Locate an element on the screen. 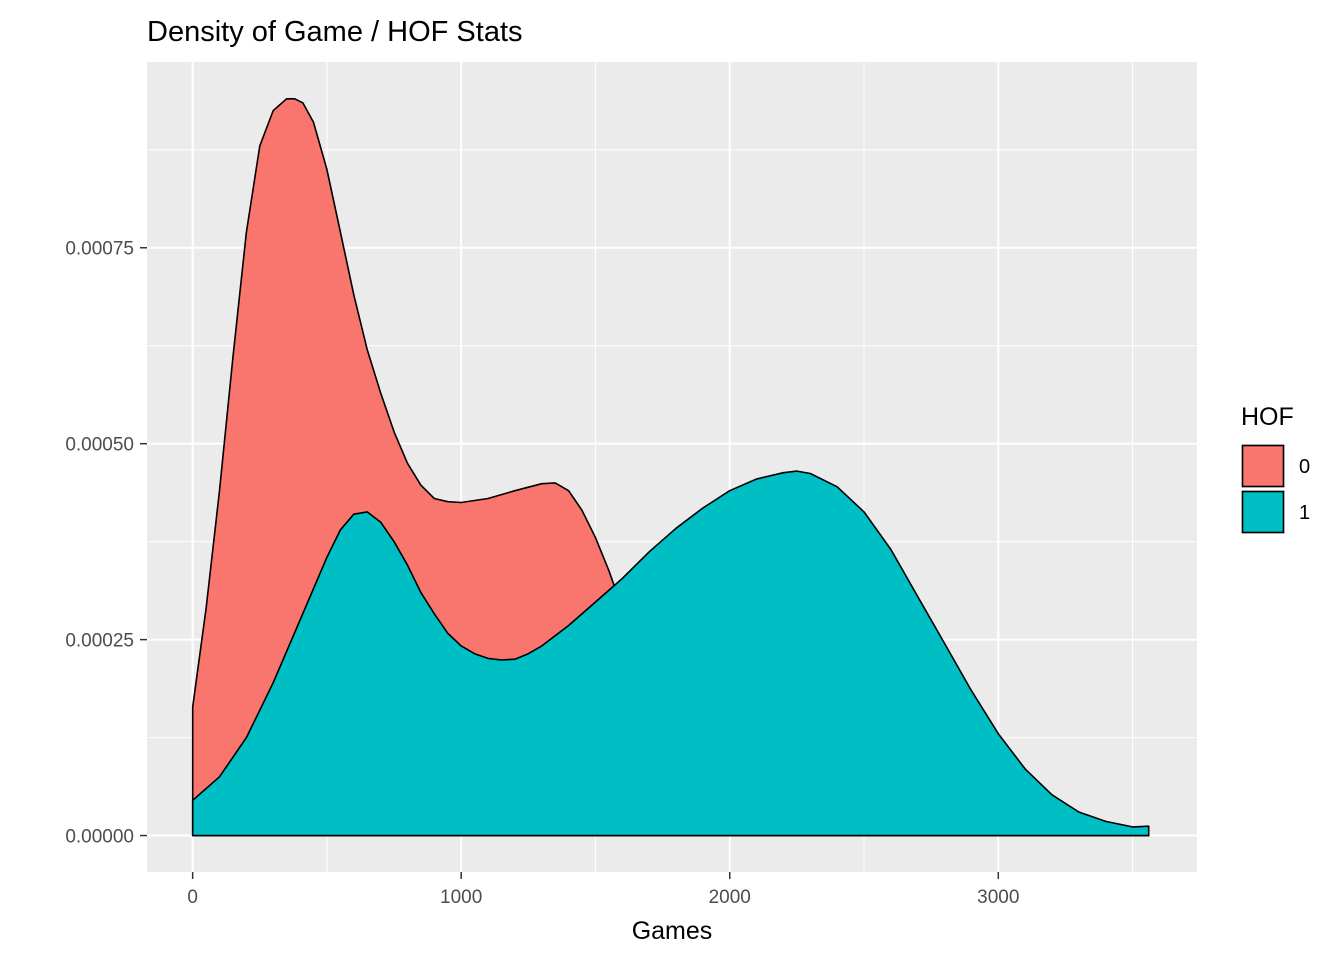 The image size is (1344, 960). legend-label: 0 is located at coordinates (1304, 467).